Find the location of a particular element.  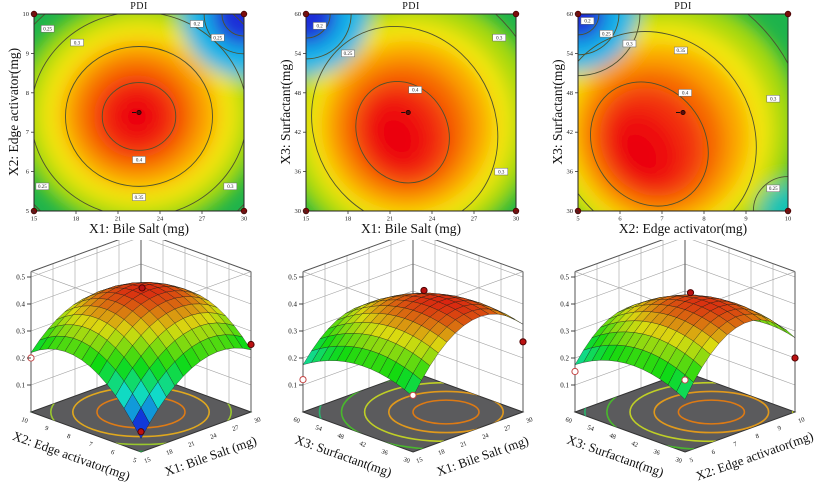

contour-canvas-2: 0.2 0.25 0.4 0.3 0.3 15 18 21 24 27 30 30 36 42 48 54 60 is located at coordinates (407, 116).